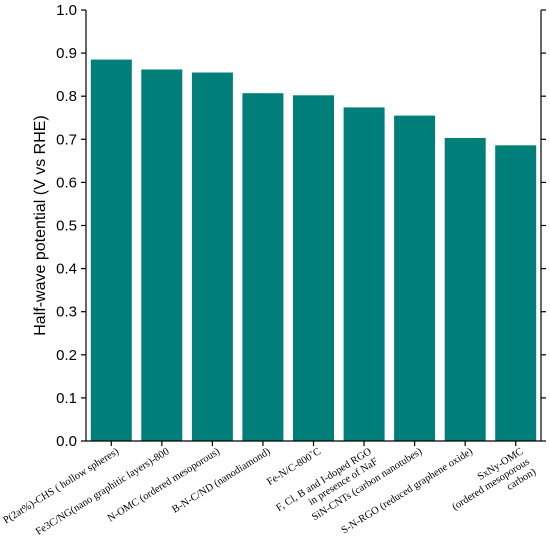 The width and height of the screenshot is (550, 541). Describe the element at coordinates (324, 480) in the screenshot. I see `x-category-label-line: F, Cl, B and I-doped RGO` at that location.